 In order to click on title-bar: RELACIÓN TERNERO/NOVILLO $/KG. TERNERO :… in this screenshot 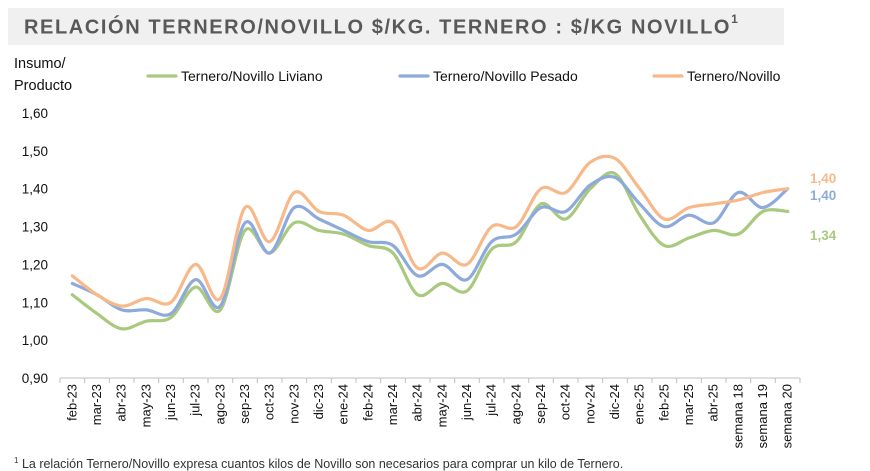, I will do `click(396, 26)`.